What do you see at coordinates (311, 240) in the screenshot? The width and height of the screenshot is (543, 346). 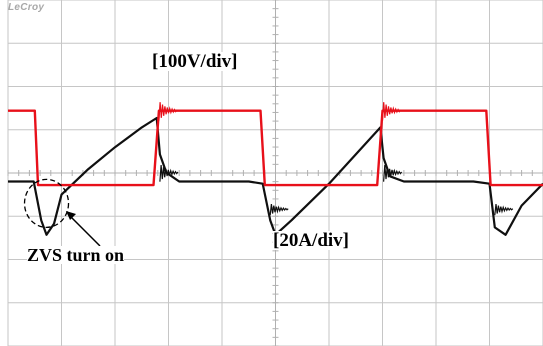 I see `current-scale-label: [20A/div]` at bounding box center [311, 240].